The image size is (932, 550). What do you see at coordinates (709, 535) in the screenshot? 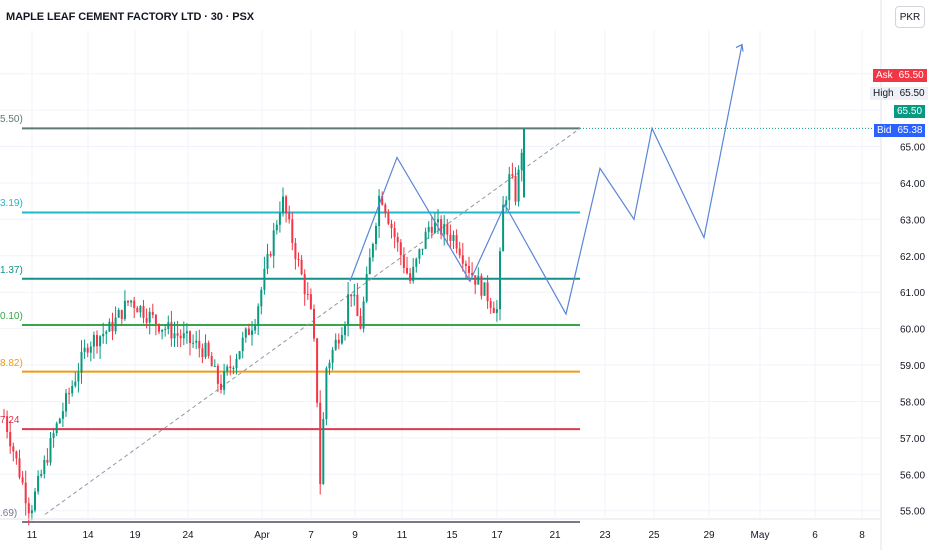
I see `time-tick-label: 29` at bounding box center [709, 535].